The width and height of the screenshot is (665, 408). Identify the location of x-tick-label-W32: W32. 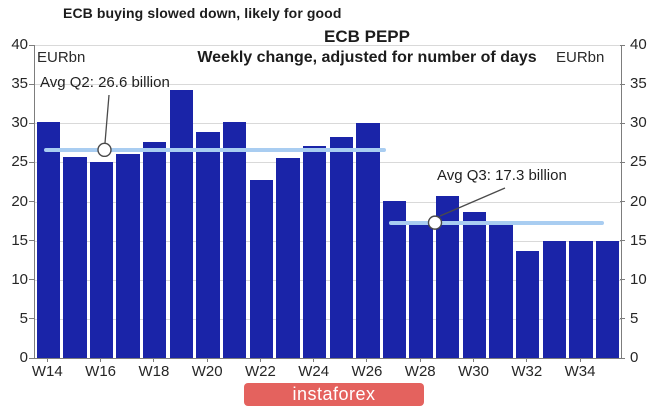
(527, 371).